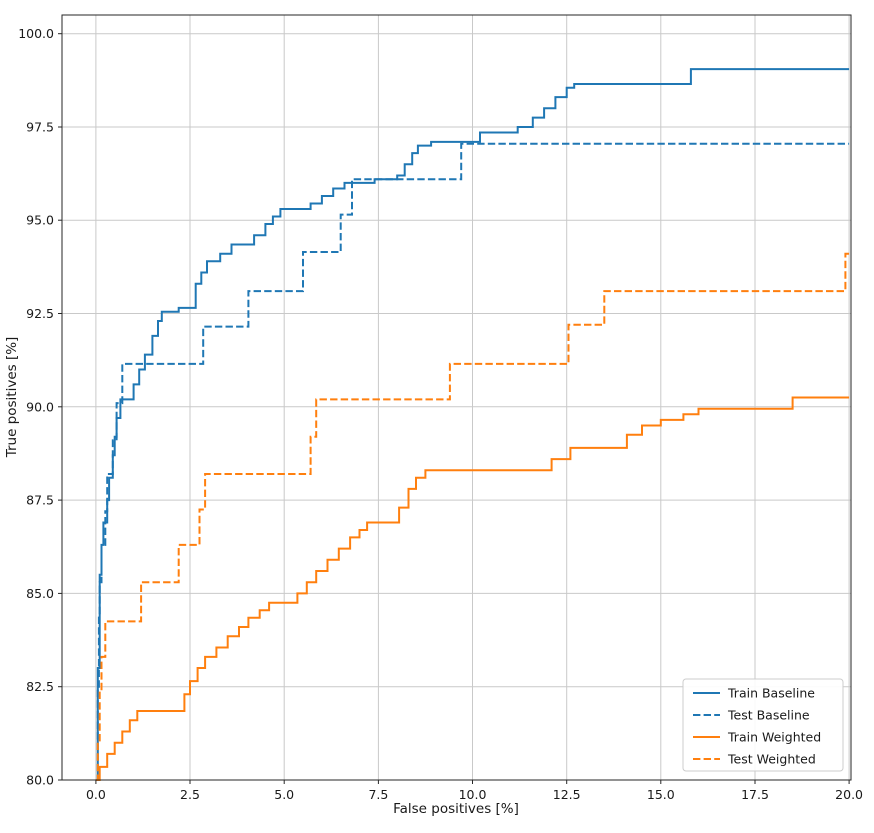 This screenshot has height=833, width=874. Describe the element at coordinates (849, 794) in the screenshot. I see `x-tick-label: 20.0` at that location.